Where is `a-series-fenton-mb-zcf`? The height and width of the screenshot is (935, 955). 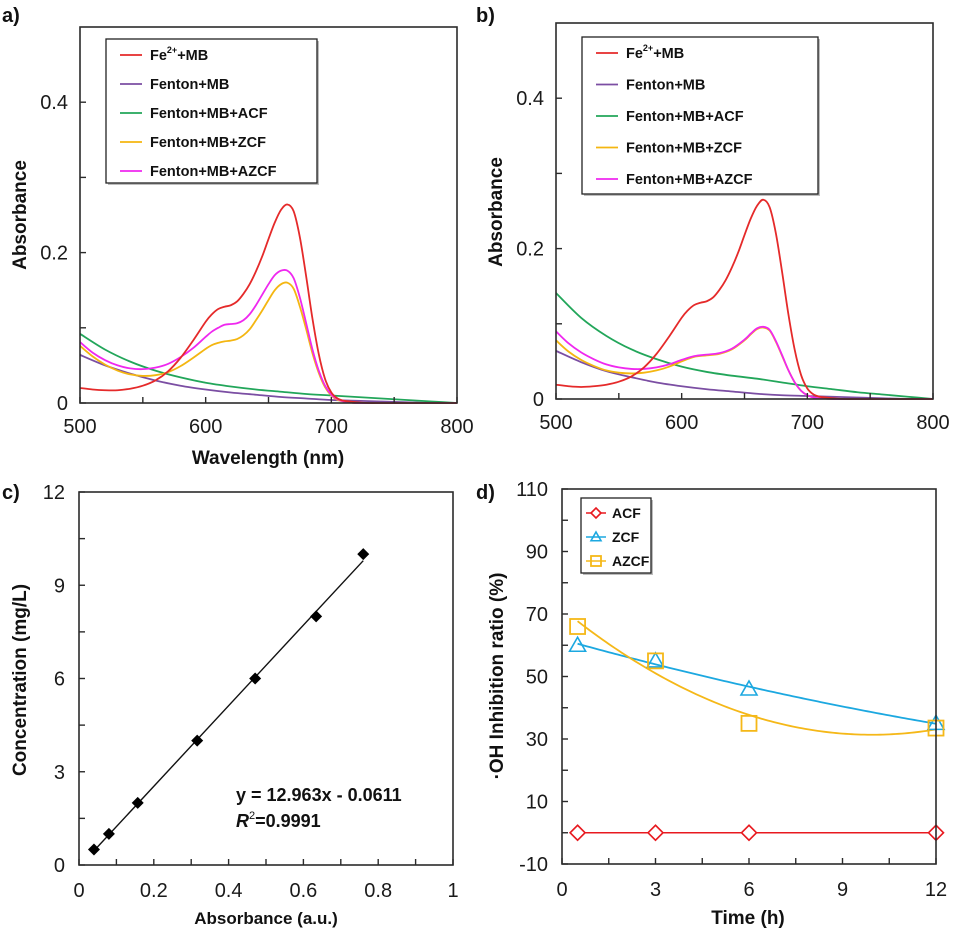 a-series-fenton-mb-zcf is located at coordinates (268, 342).